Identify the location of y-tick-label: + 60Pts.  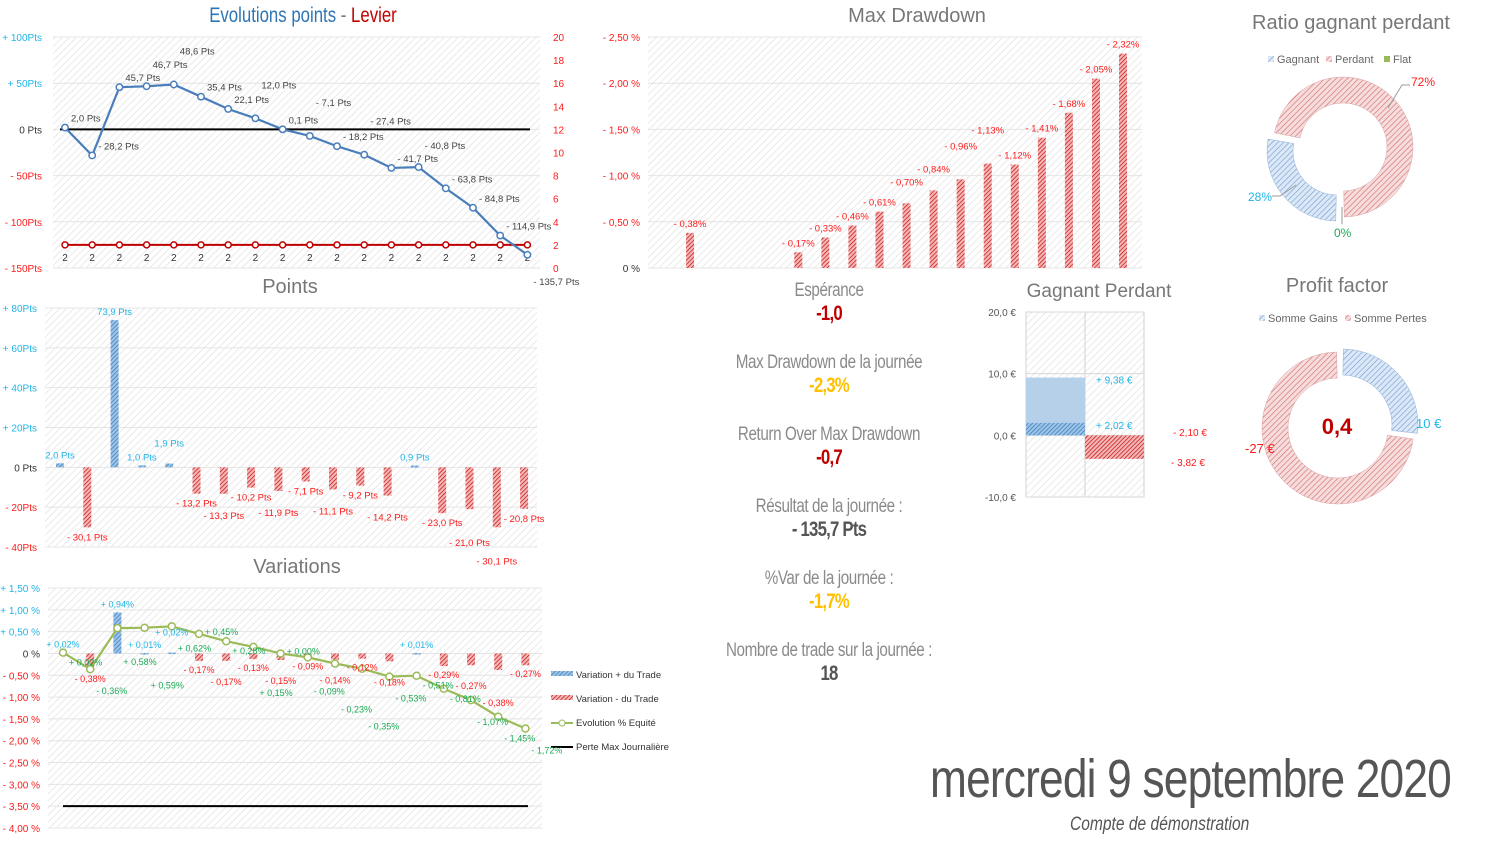
(20, 349).